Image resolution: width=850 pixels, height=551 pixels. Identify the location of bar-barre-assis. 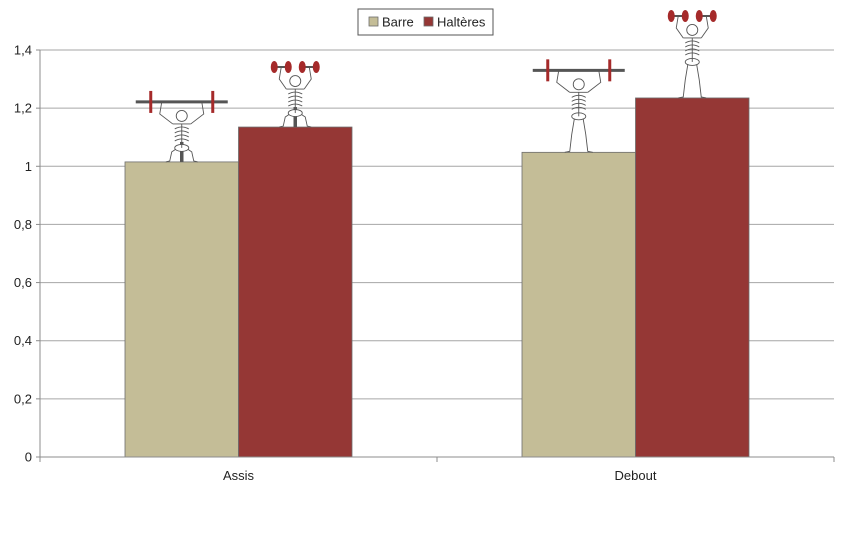
(181, 309).